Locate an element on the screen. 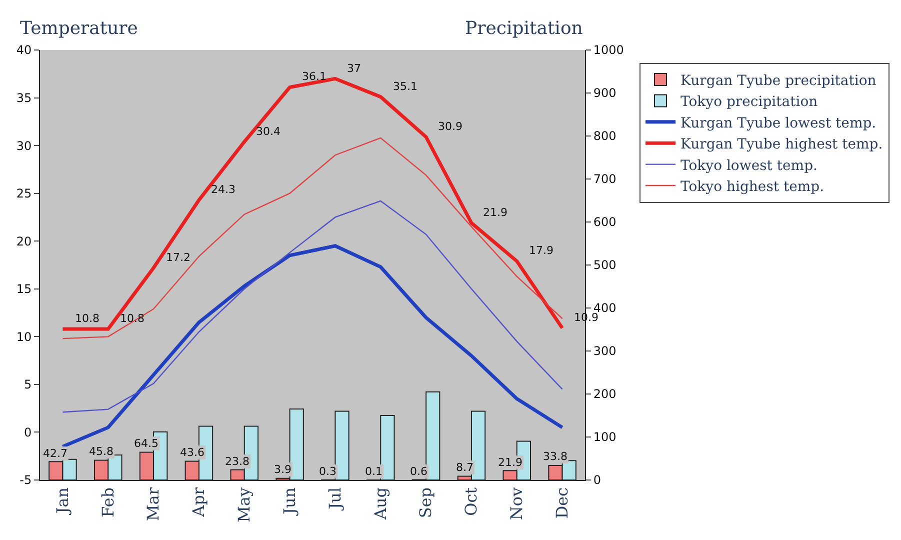  y2-tick-label: 700 is located at coordinates (604, 179).